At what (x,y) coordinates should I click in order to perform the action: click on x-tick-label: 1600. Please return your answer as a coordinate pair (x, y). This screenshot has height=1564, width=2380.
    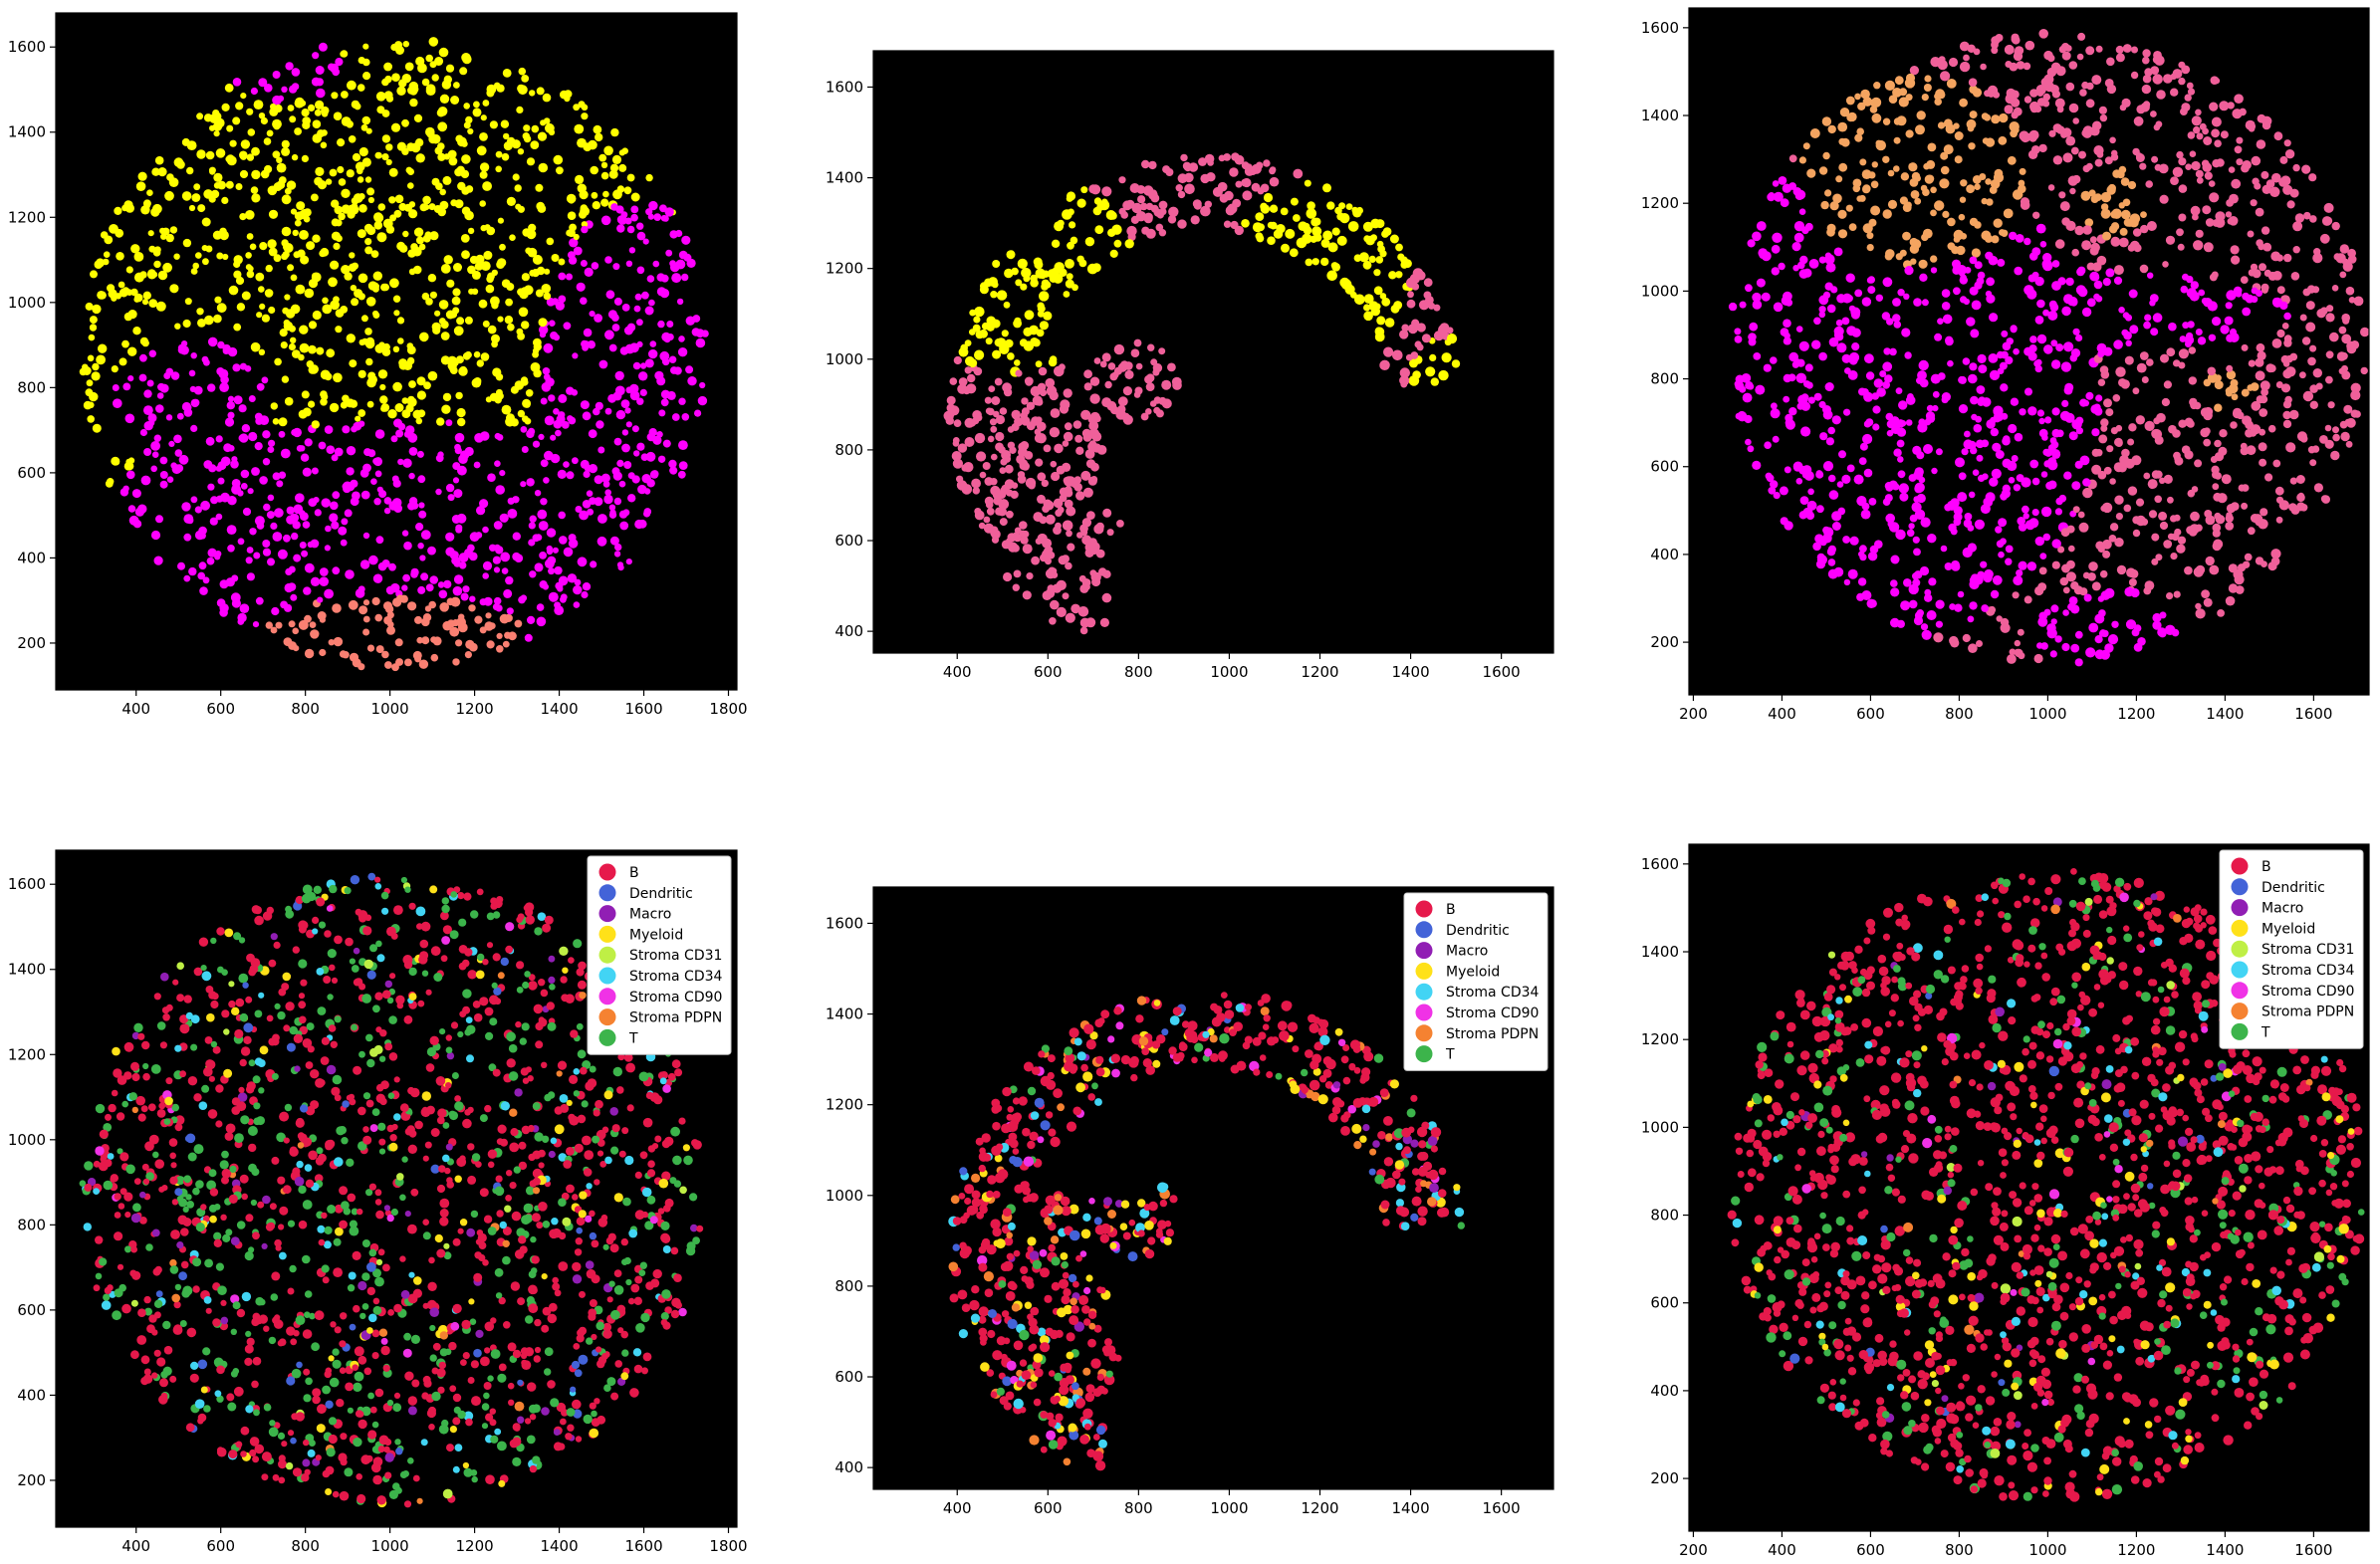
    Looking at the image, I should click on (643, 709).